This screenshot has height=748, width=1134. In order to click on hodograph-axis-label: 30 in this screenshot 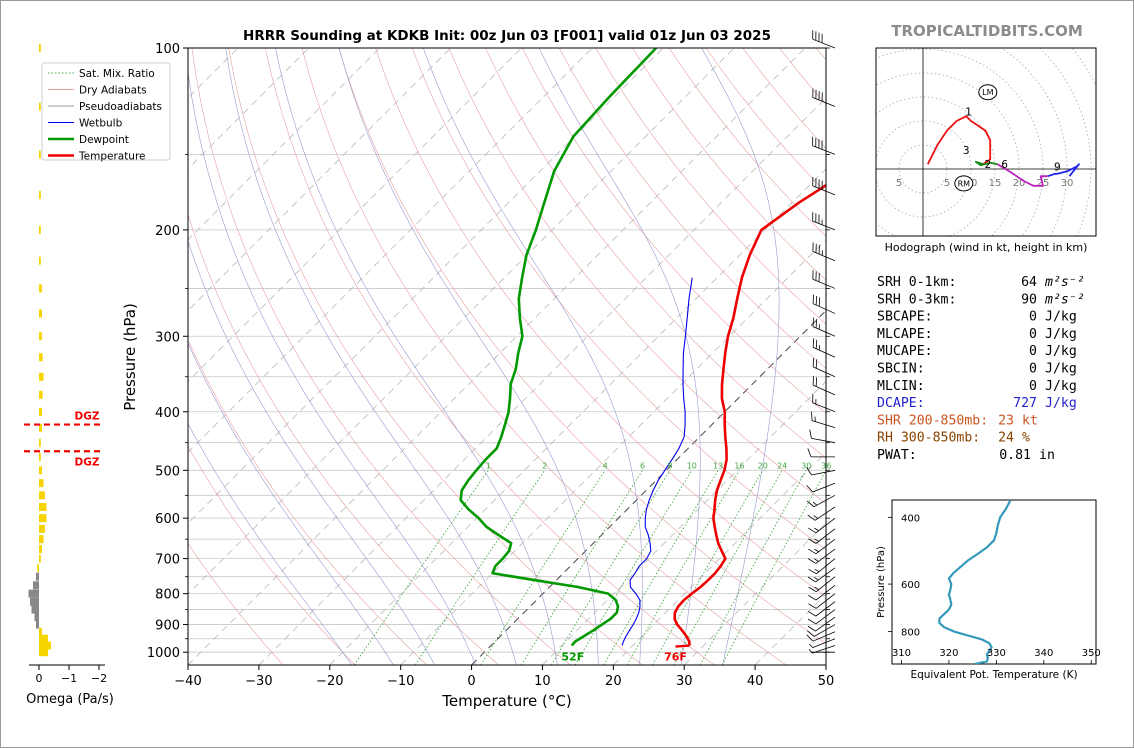, I will do `click(1067, 183)`.